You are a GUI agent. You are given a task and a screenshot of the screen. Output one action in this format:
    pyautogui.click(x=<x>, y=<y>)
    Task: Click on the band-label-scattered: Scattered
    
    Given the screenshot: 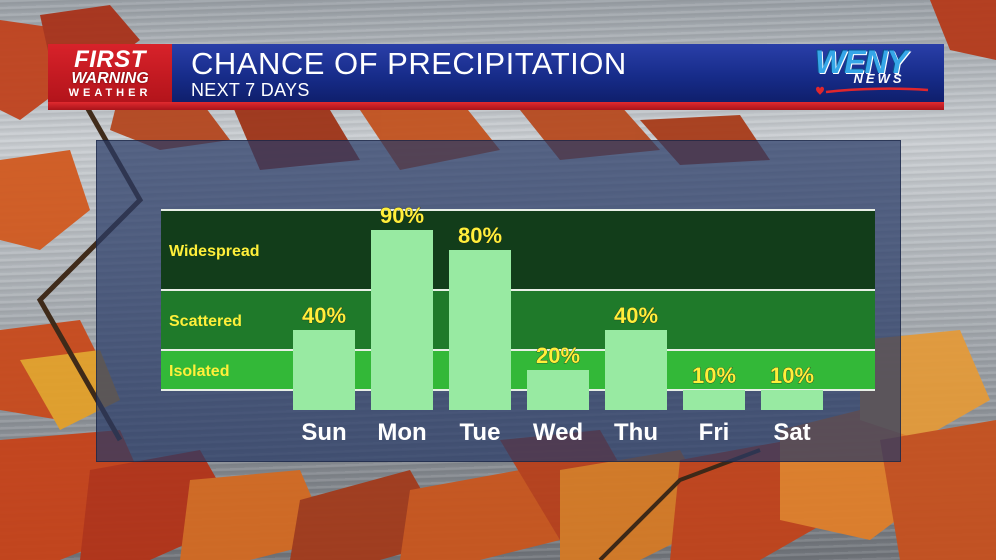 What is the action you would take?
    pyautogui.click(x=205, y=321)
    